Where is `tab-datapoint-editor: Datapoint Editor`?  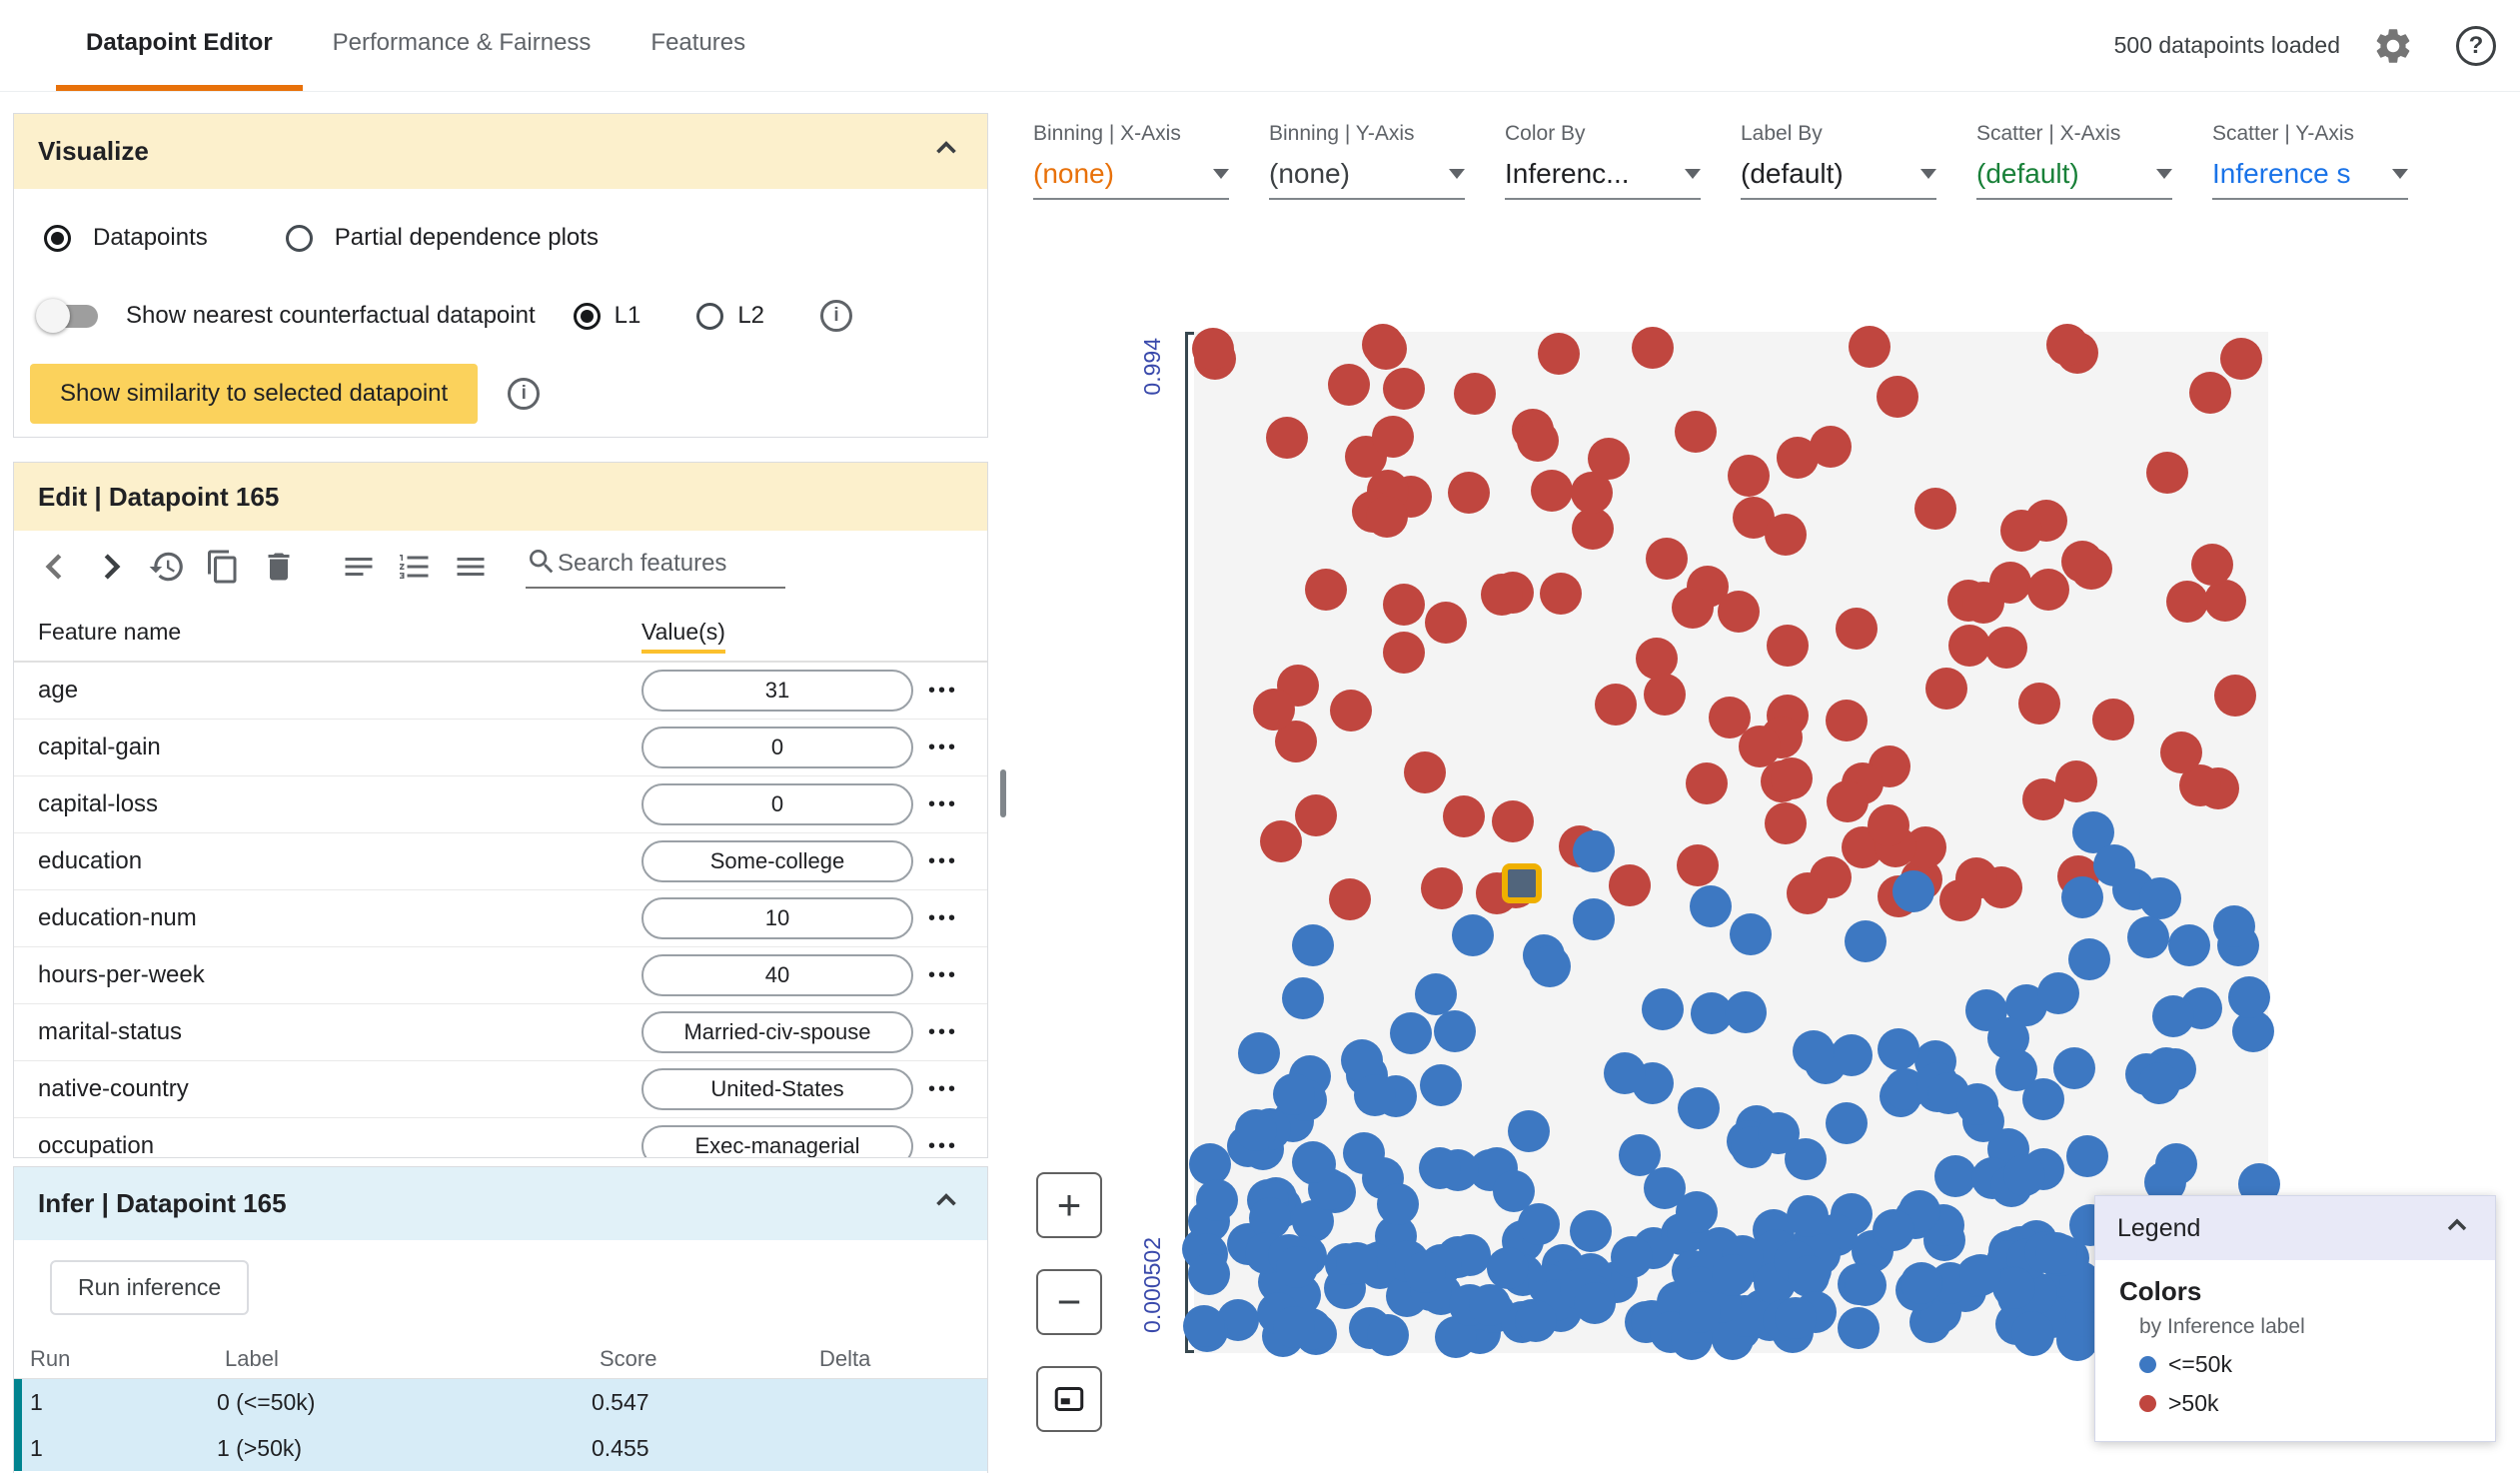
tab-datapoint-editor: Datapoint Editor is located at coordinates (179, 45).